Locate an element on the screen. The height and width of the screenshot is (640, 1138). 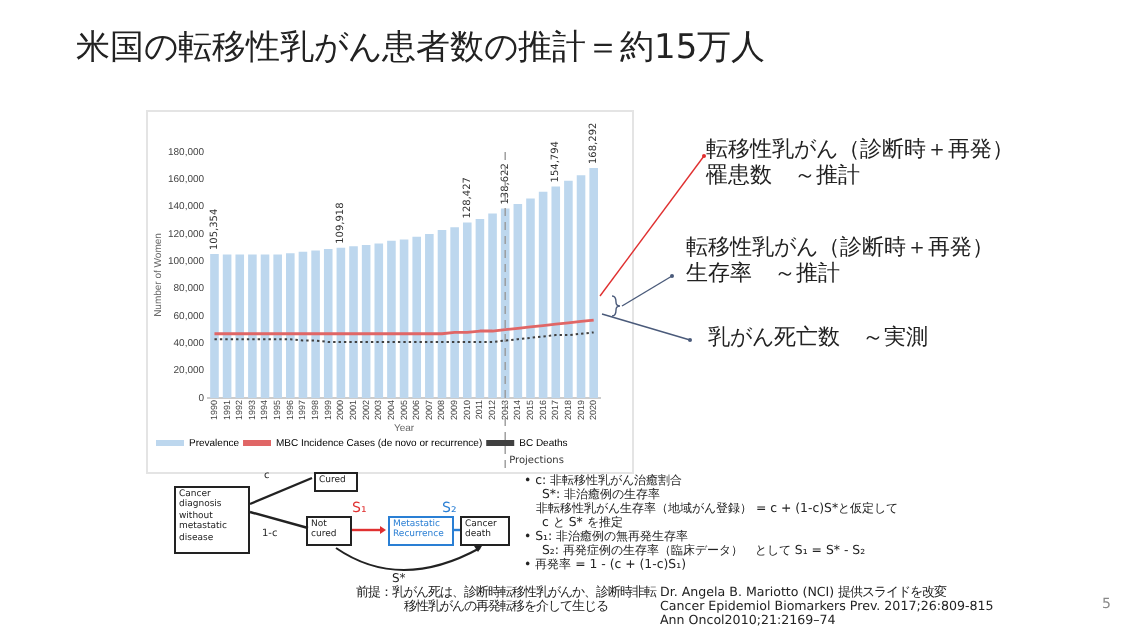
text: 乳がん死亡数 ～実測 is located at coordinates (818, 338).